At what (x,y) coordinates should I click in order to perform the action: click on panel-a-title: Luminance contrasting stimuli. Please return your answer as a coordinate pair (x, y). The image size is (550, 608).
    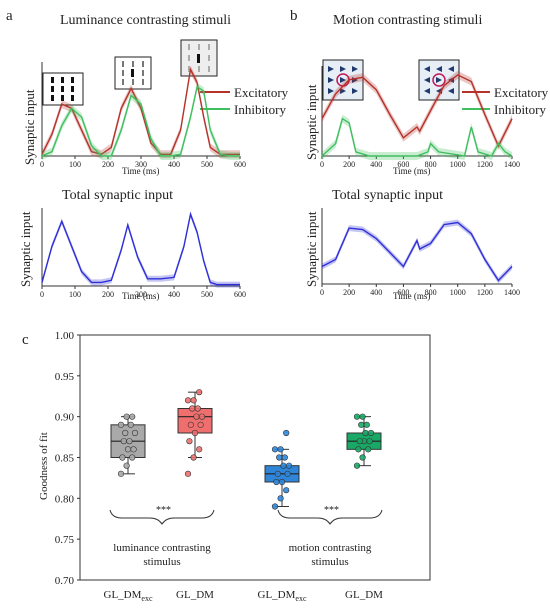
    Looking at the image, I should click on (145, 20).